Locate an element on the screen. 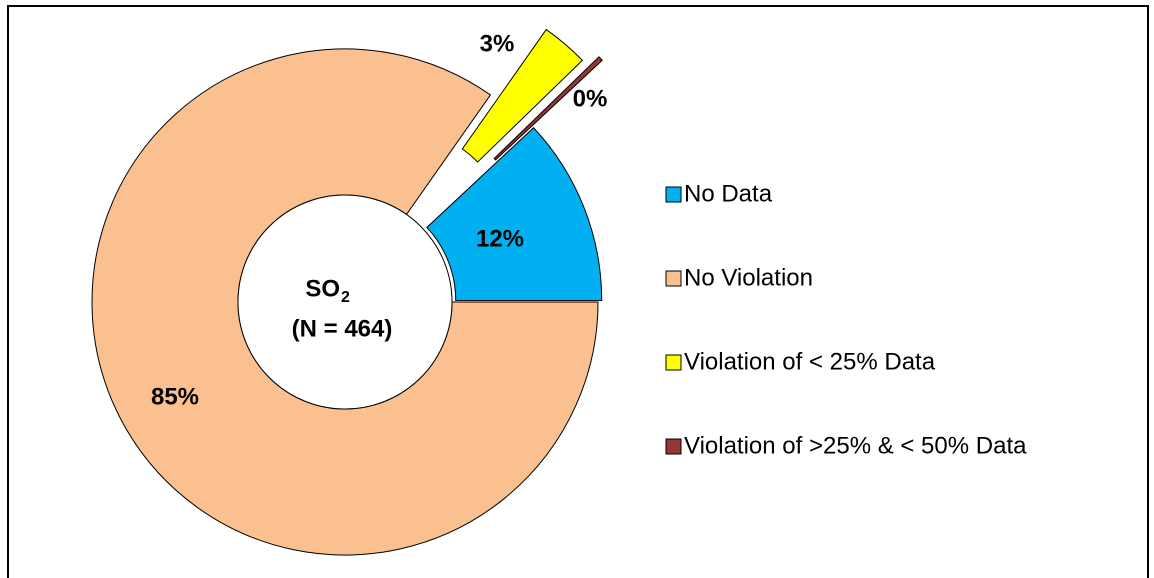 The image size is (1154, 578). data-label: 0% is located at coordinates (590, 98).